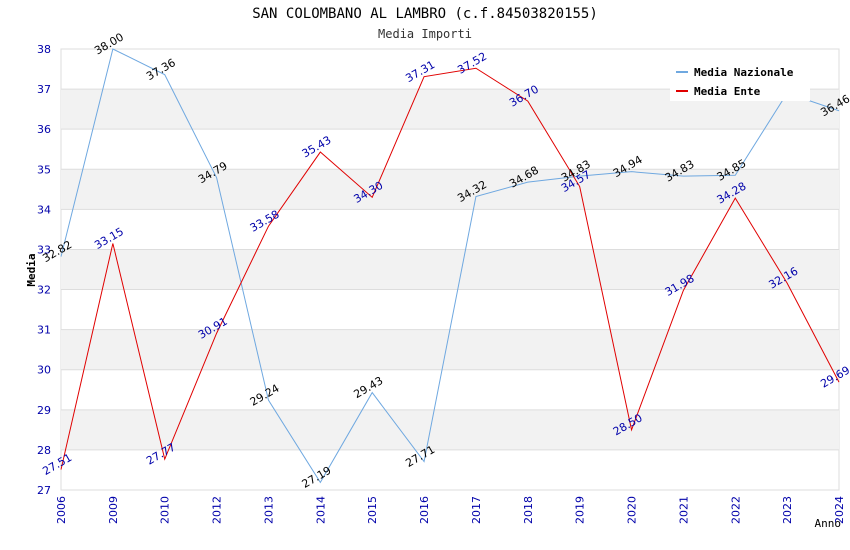 Image resolution: width=850 pixels, height=550 pixels. I want to click on legend: Media Nazionale Media Ente, so click(740, 79).